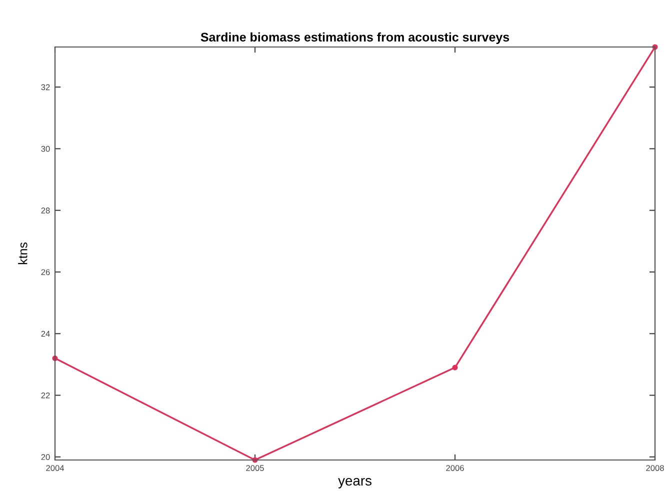  I want to click on y-tick-label: 28, so click(45, 211).